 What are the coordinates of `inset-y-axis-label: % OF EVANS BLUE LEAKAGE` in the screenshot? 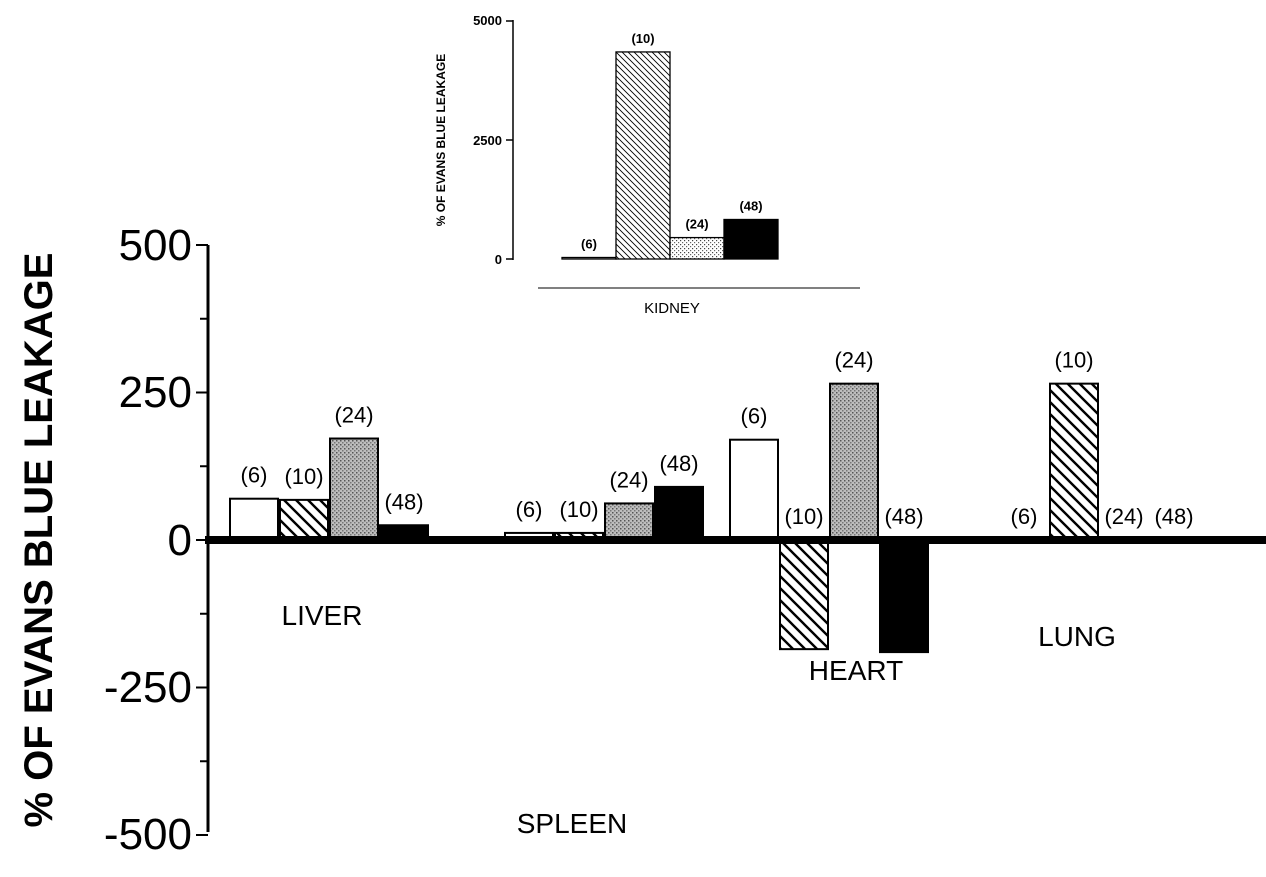 It's located at (441, 140).